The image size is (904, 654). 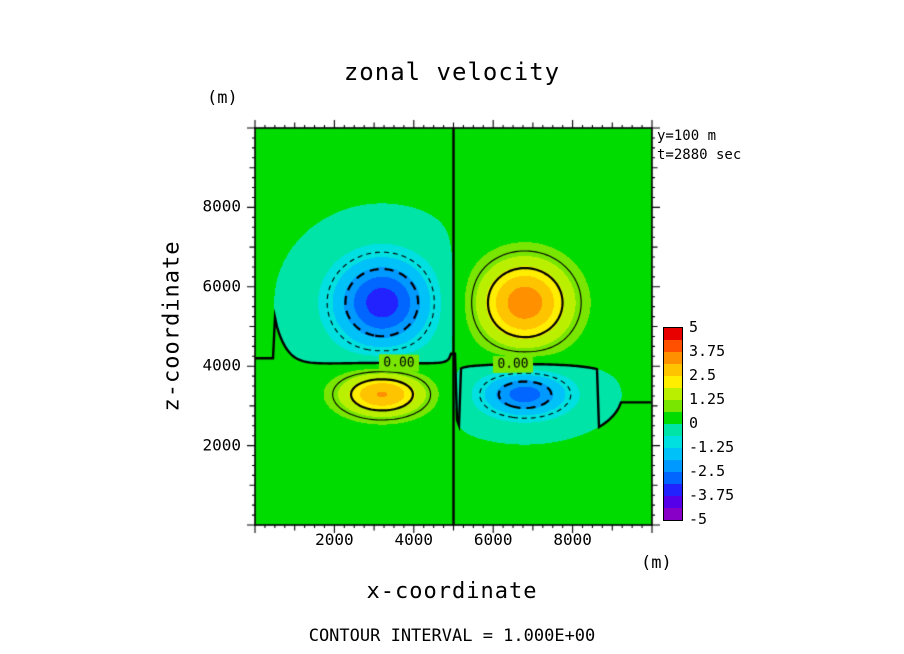 What do you see at coordinates (221, 445) in the screenshot?
I see `z-tick-label: 2000` at bounding box center [221, 445].